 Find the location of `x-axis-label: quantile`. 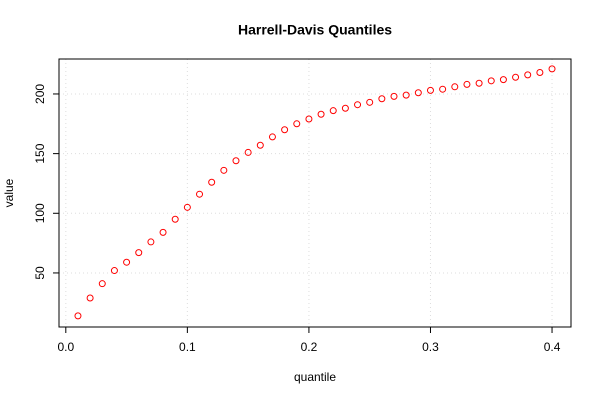

x-axis-label: quantile is located at coordinates (315, 377).